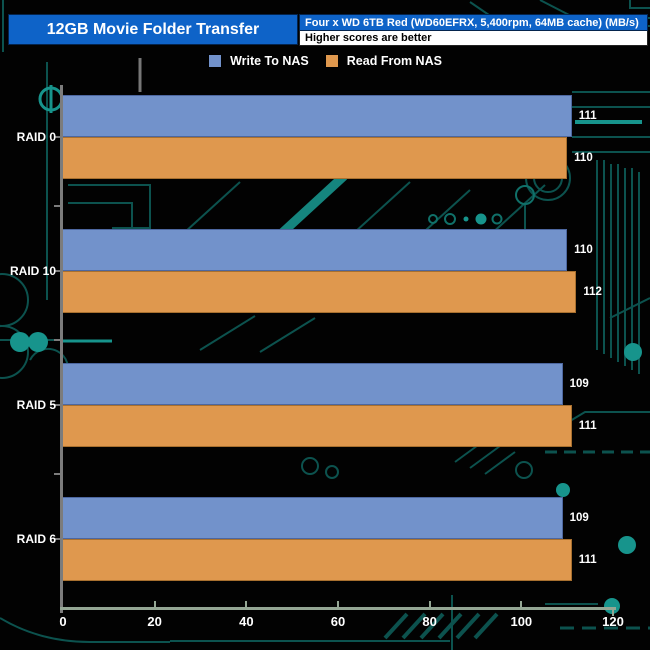 The height and width of the screenshot is (650, 650). What do you see at coordinates (331, 61) in the screenshot?
I see `legend-swatch-read-from-nas` at bounding box center [331, 61].